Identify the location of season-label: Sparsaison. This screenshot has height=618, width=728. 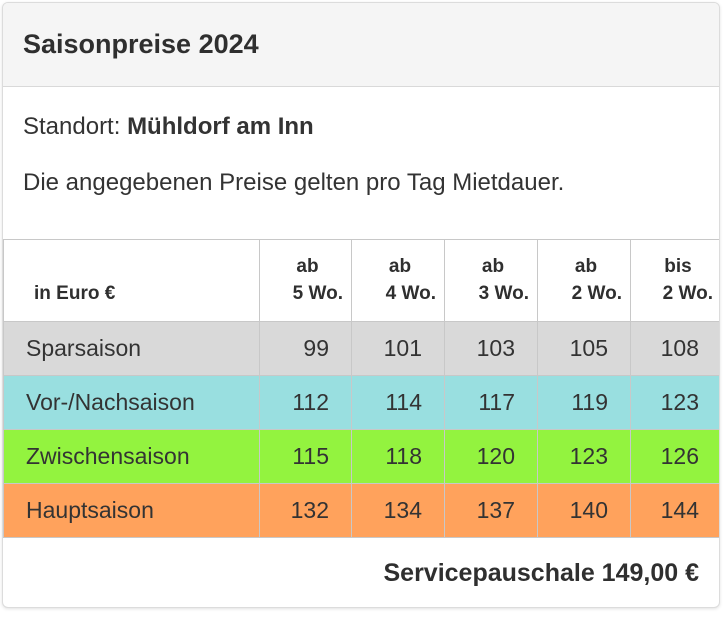
(131, 348).